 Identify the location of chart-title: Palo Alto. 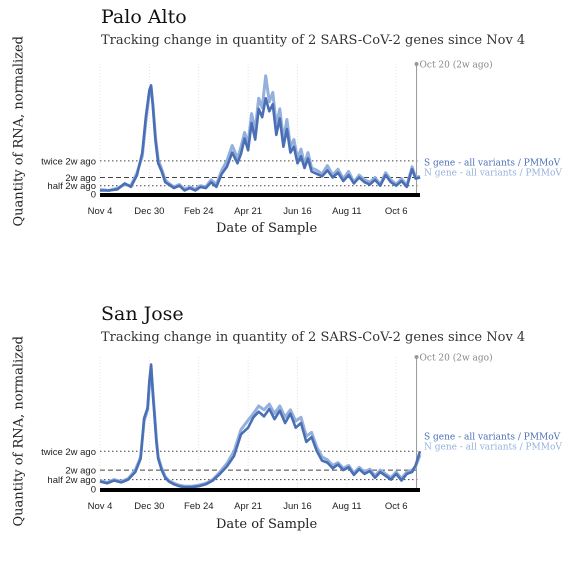
(144, 17).